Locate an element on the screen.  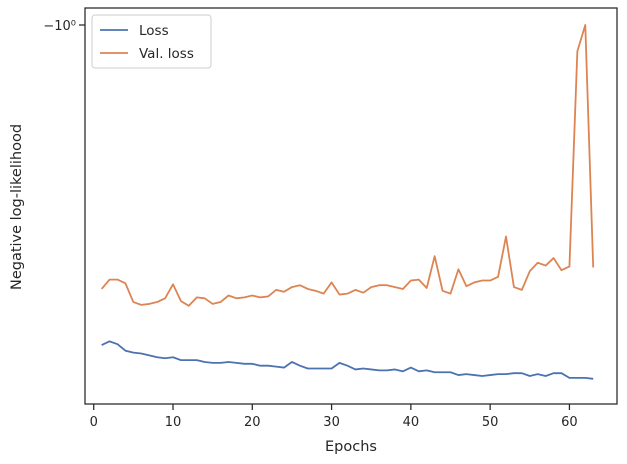
legend-frame is located at coordinates (151, 41).